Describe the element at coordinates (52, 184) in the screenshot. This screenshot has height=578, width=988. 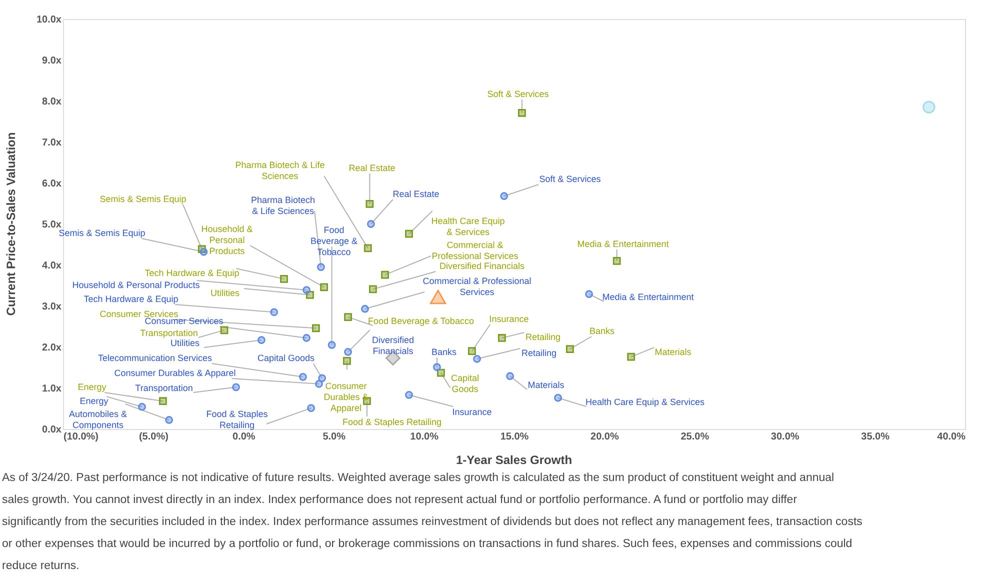
I see `y-tick-label: 6.0x` at that location.